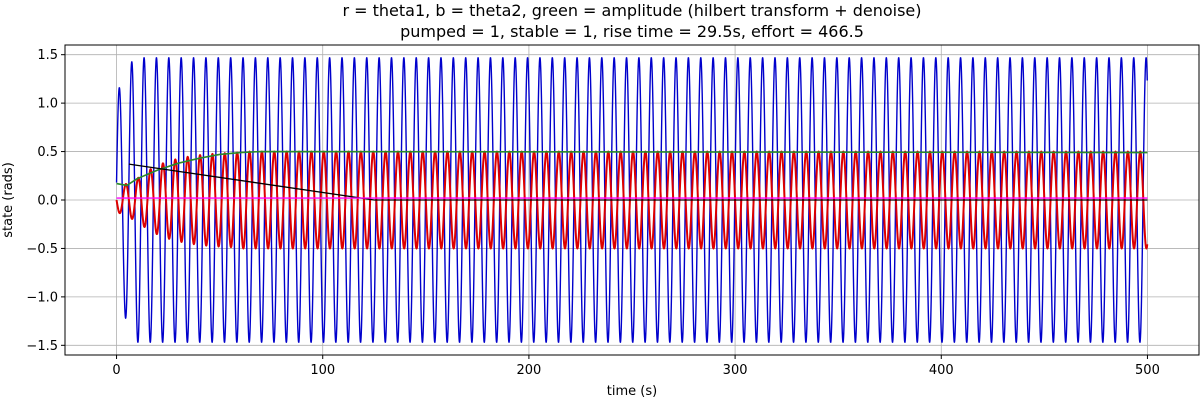 The width and height of the screenshot is (1200, 400). I want to click on y-tick-label: 0.5, so click(47, 152).